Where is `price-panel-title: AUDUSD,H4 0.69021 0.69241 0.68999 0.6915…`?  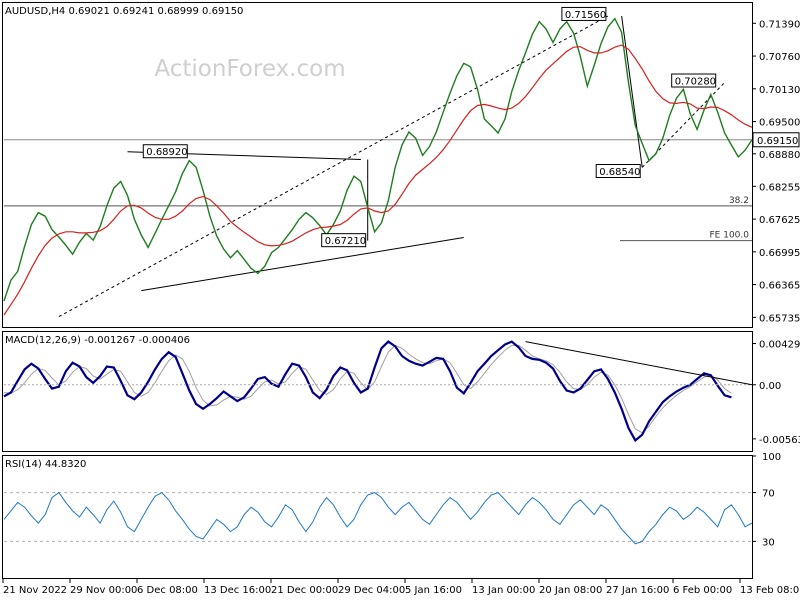 price-panel-title: AUDUSD,H4 0.69021 0.69241 0.68999 0.6915… is located at coordinates (124, 11).